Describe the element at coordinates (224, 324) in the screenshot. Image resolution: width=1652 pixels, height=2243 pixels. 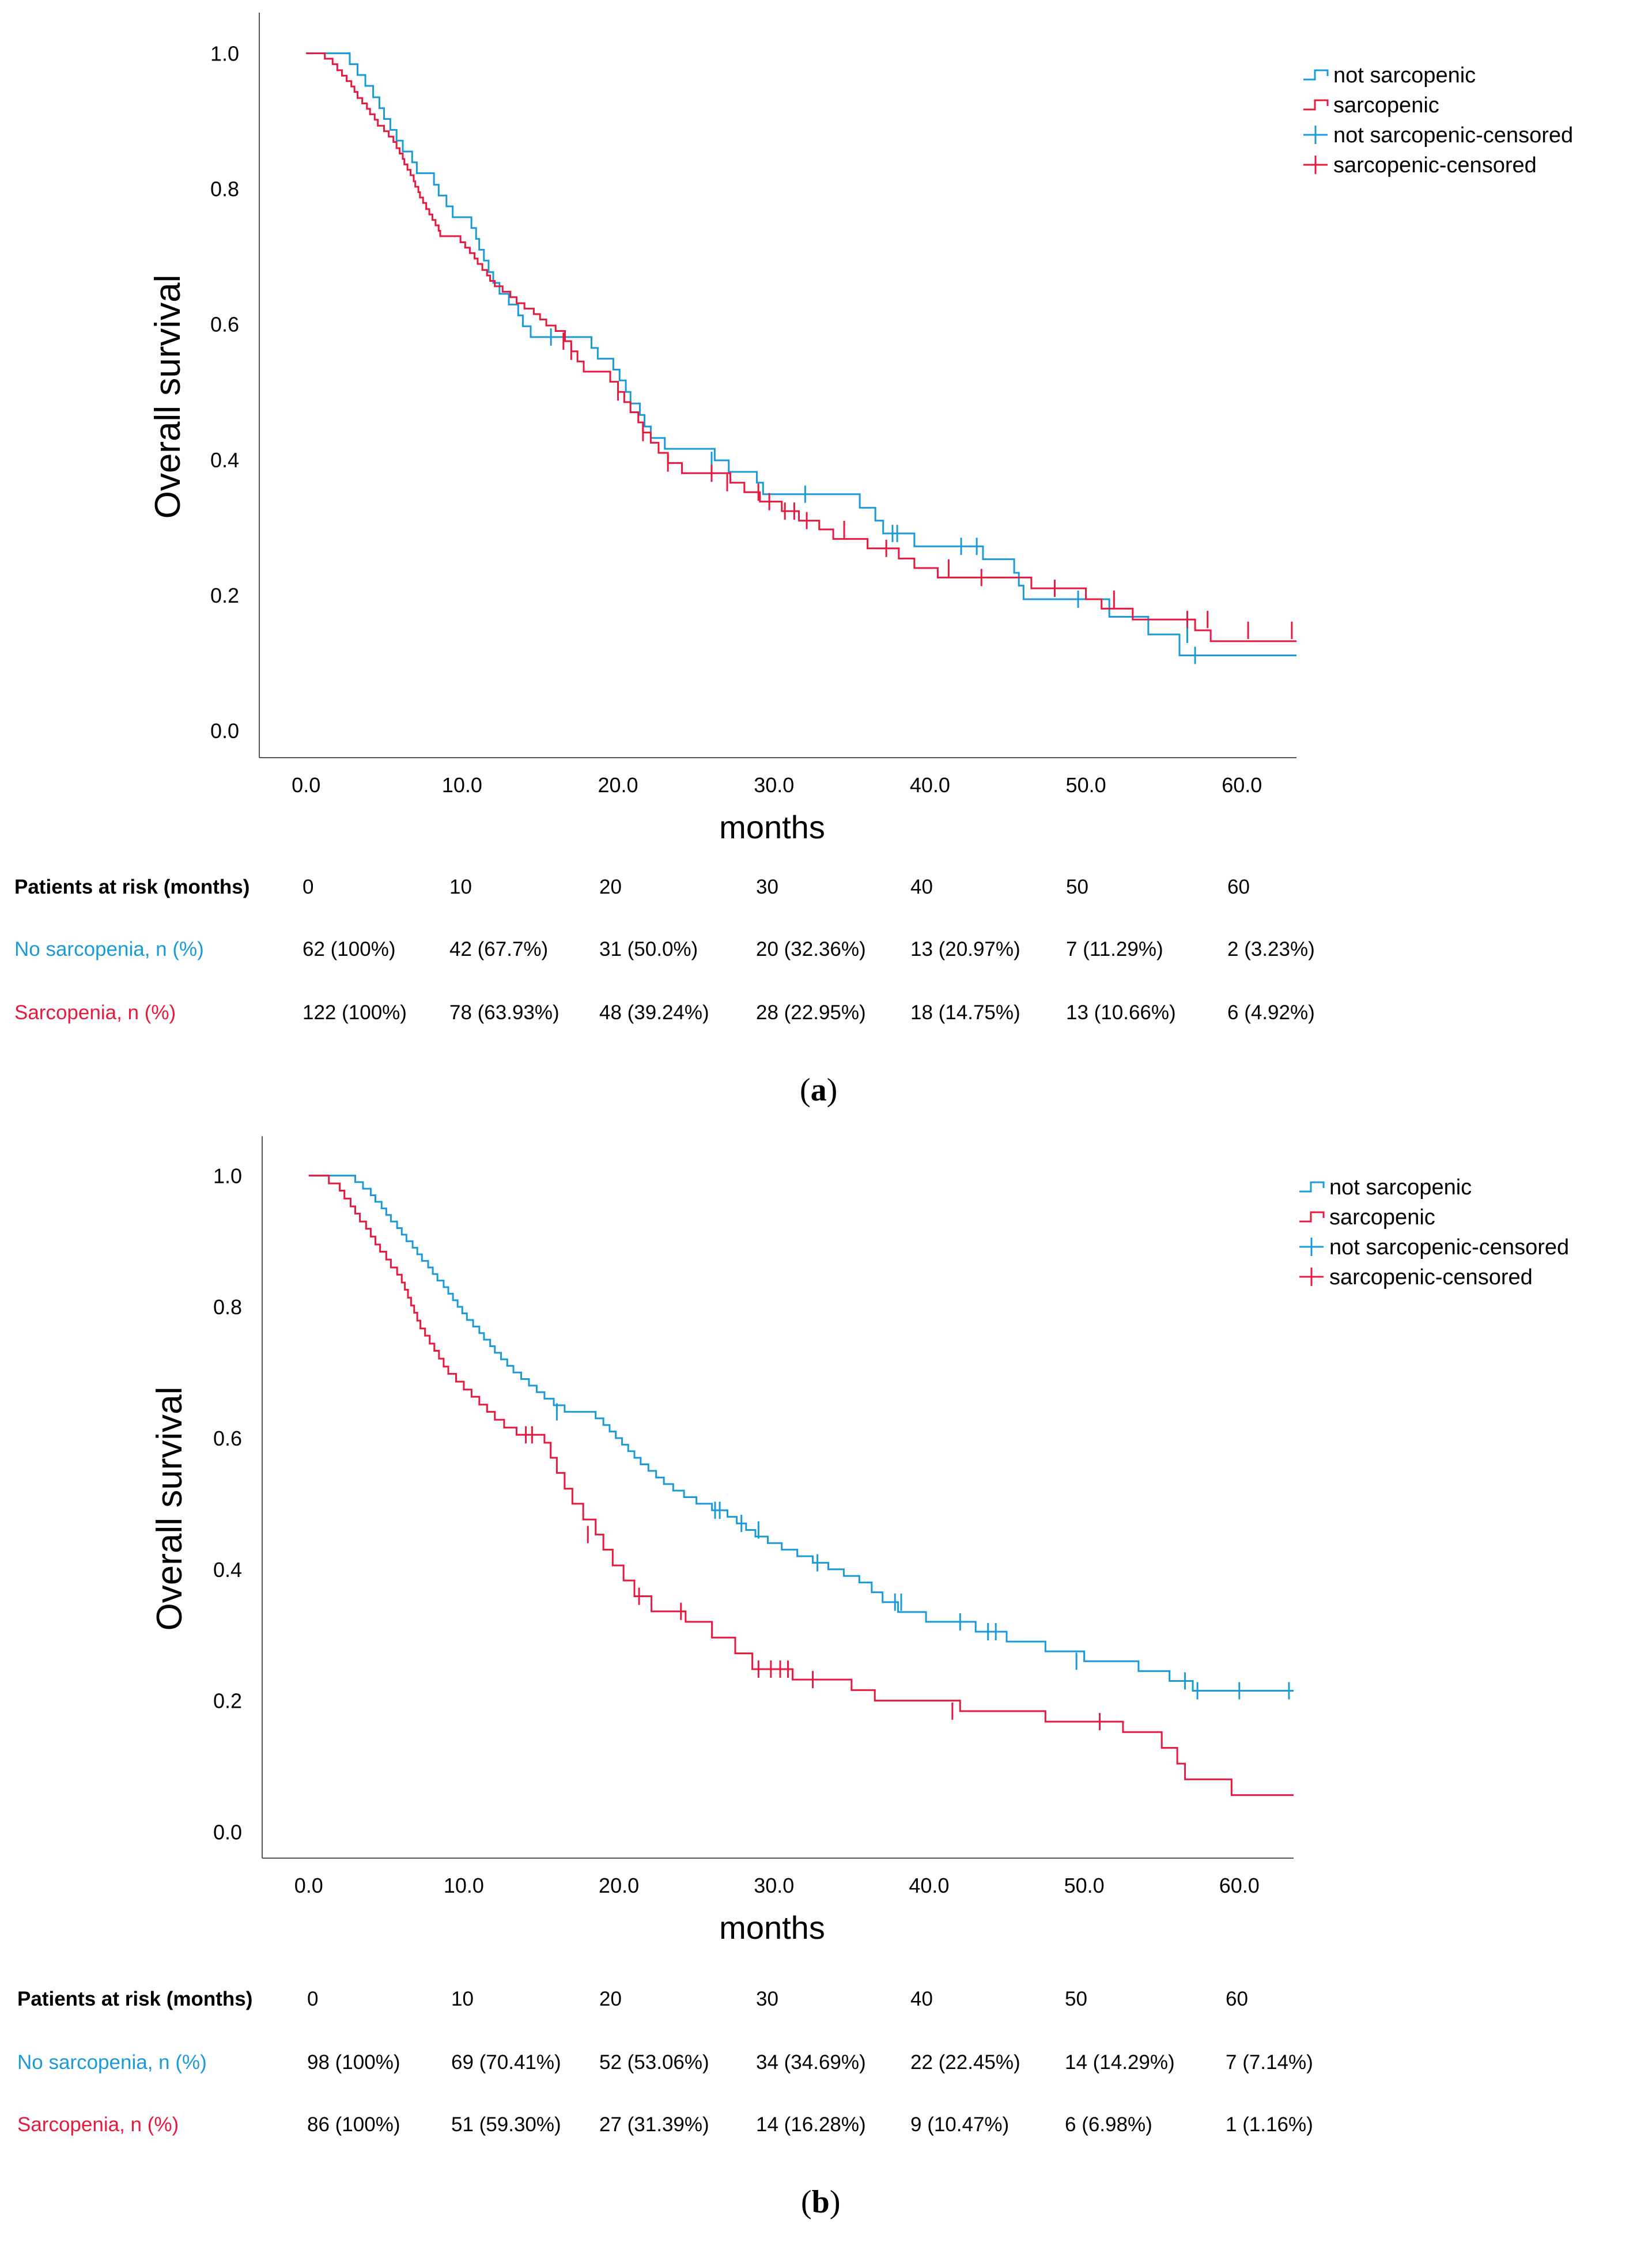
I see `y-tick-label: 0.6` at that location.